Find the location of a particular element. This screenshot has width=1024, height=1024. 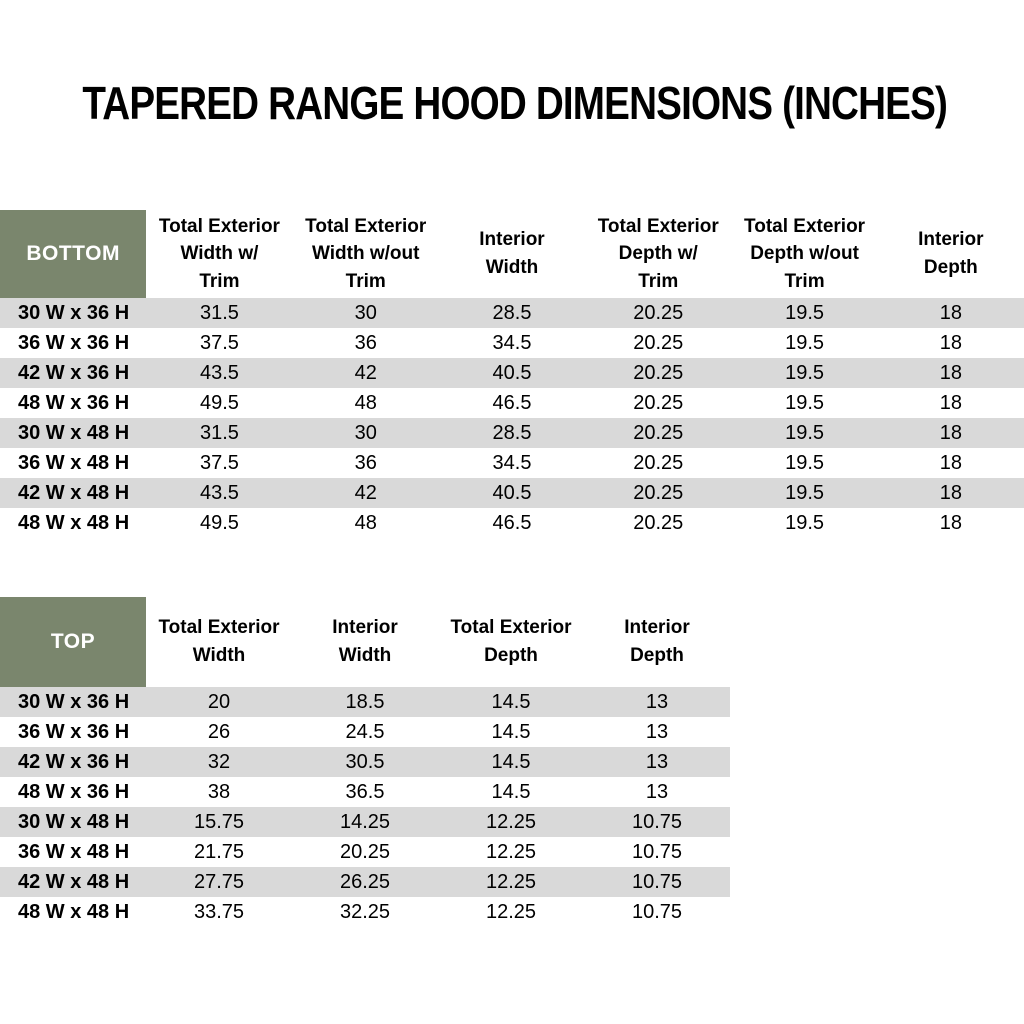

page-title: TAPERED RANGE HOOD DIMENSIONS (INCHES) is located at coordinates (512, 103).